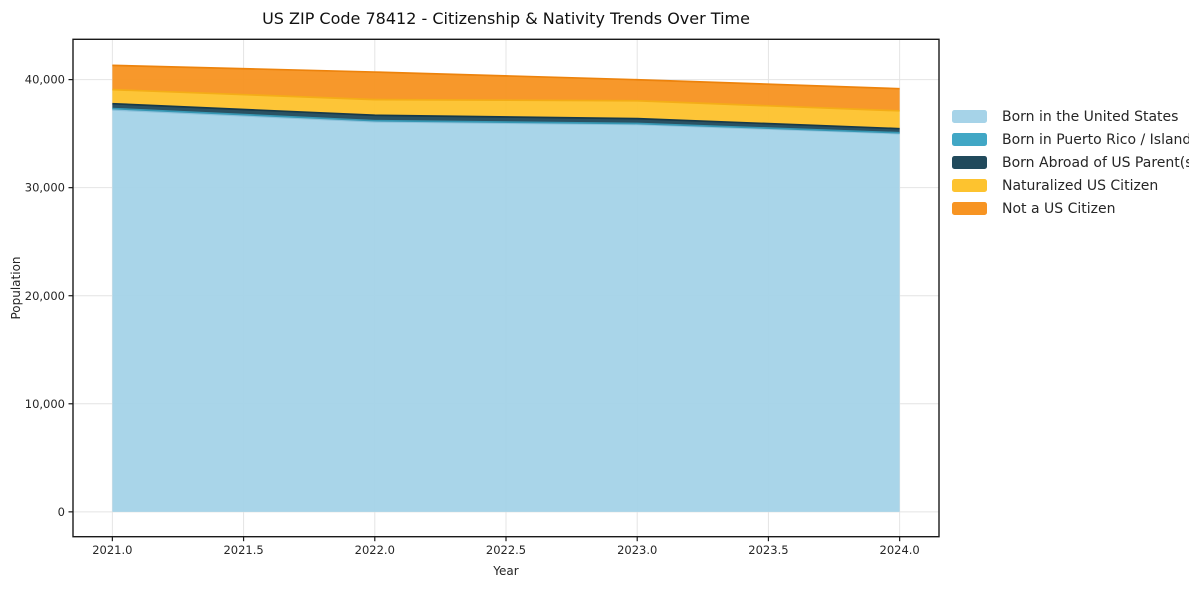  Describe the element at coordinates (1090, 116) in the screenshot. I see `legend-label: Born in the United States` at that location.